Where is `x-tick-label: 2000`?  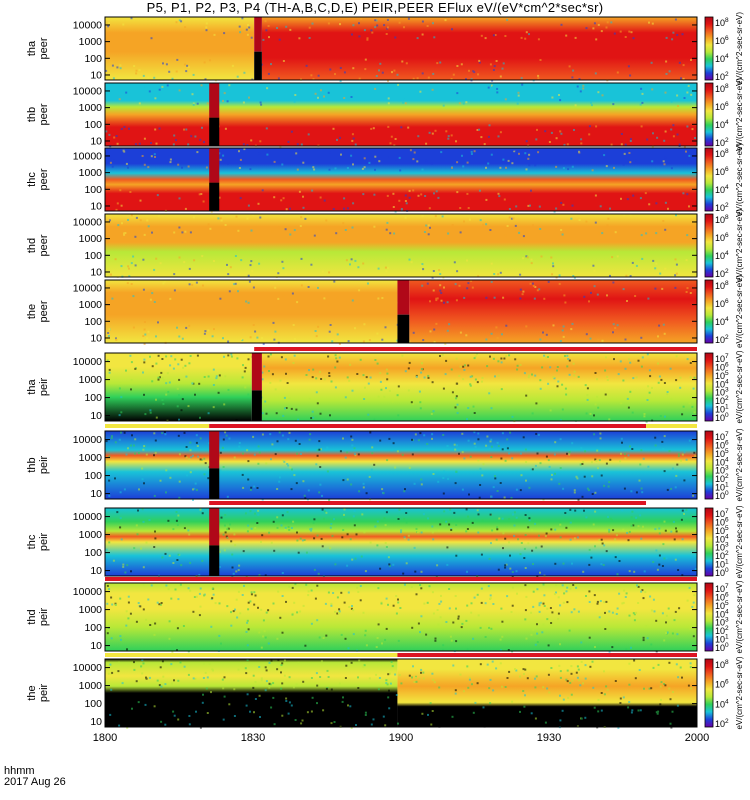 x-tick-label: 2000 is located at coordinates (697, 738).